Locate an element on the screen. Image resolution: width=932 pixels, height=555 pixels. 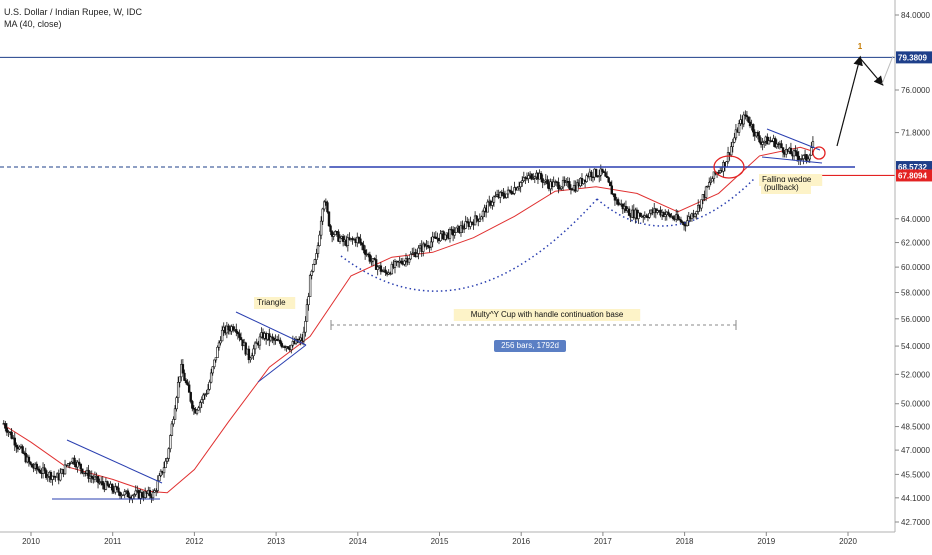
pullback-label: (pullback) is located at coordinates (786, 188).